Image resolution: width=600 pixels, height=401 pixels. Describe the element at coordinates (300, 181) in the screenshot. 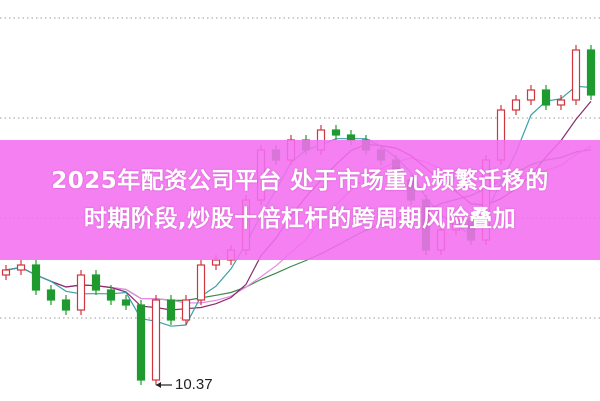

I see `headline-line-1: 2025年配资公司平台 处于市场重心频繁迁移的` at that location.